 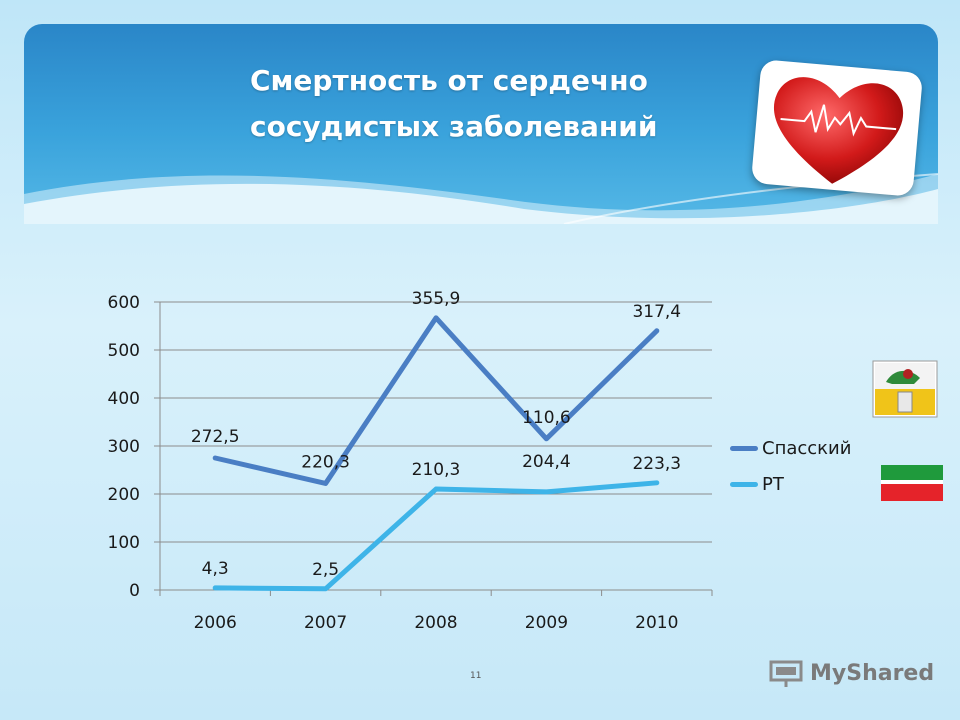 I want to click on legend-item-spassky: Спасский, so click(x=790, y=448).